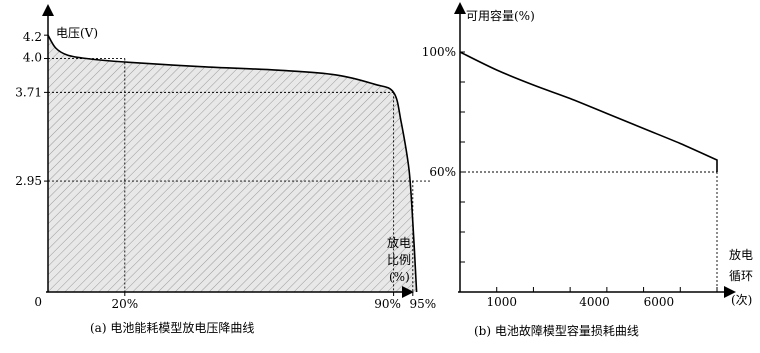  I want to click on chart-a-y-label: 电压(V), so click(77, 33).